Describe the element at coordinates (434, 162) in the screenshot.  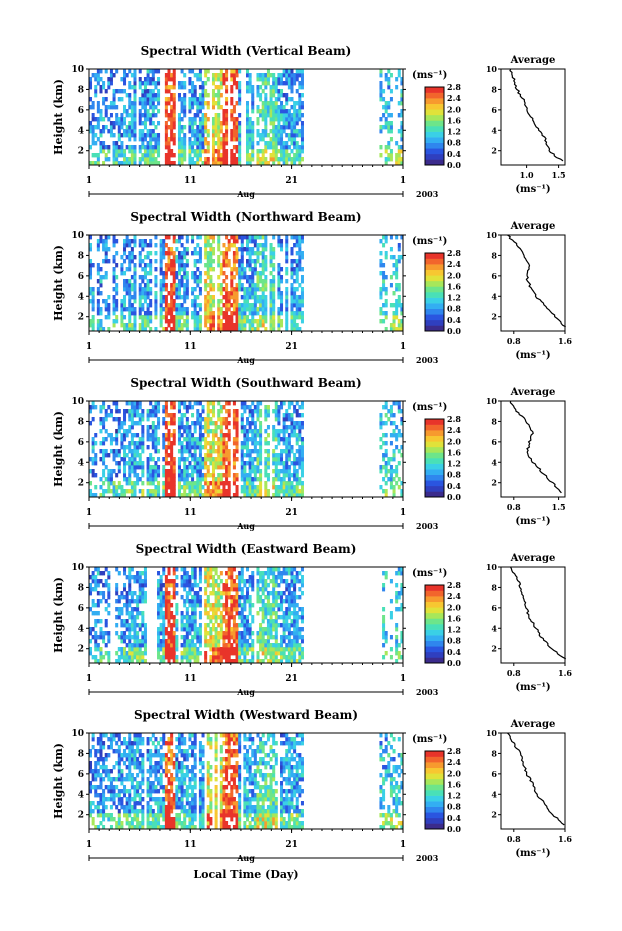
I see `colorbar-swatch` at that location.